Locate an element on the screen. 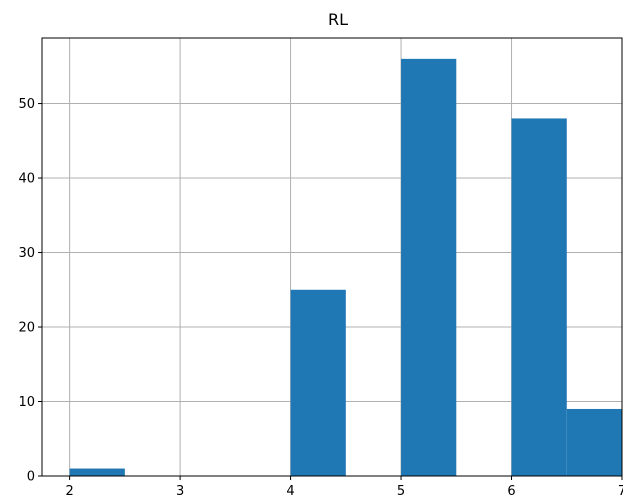  x-tick-label: 7 is located at coordinates (620, 491).